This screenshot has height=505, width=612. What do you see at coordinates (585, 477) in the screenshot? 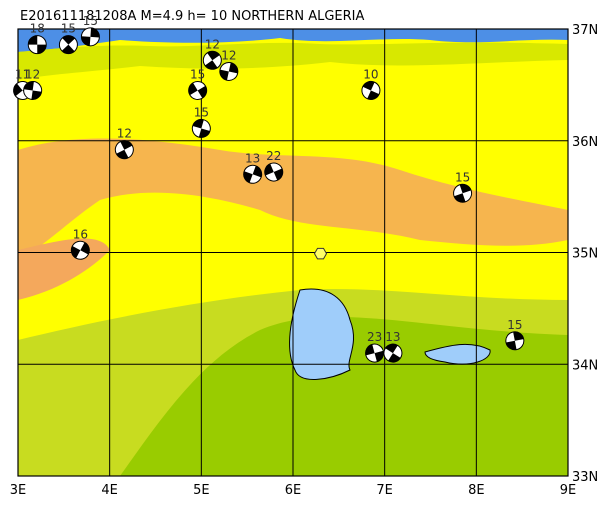
I see `lat-label: 33N` at bounding box center [585, 477].